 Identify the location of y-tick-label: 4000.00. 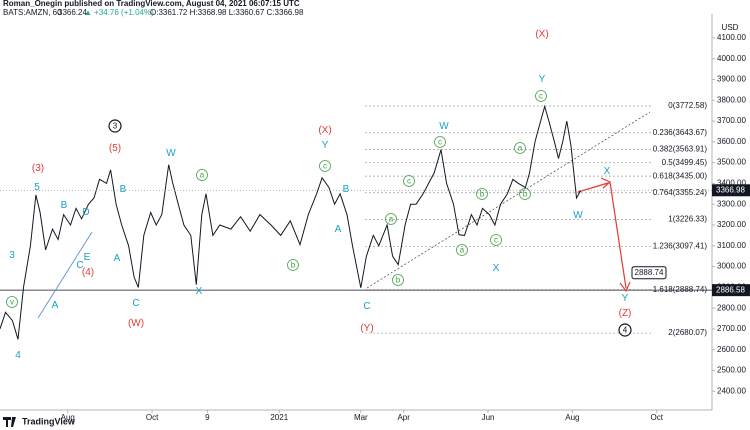
(731, 58).